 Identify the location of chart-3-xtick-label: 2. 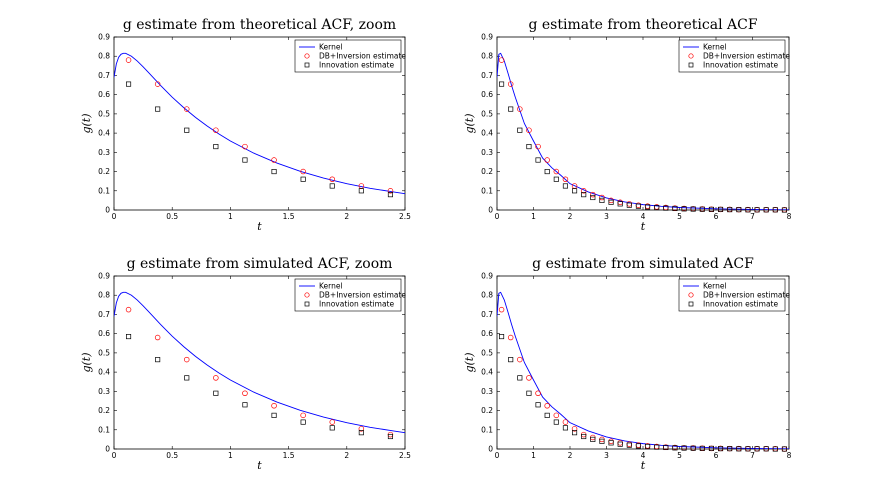
(346, 455).